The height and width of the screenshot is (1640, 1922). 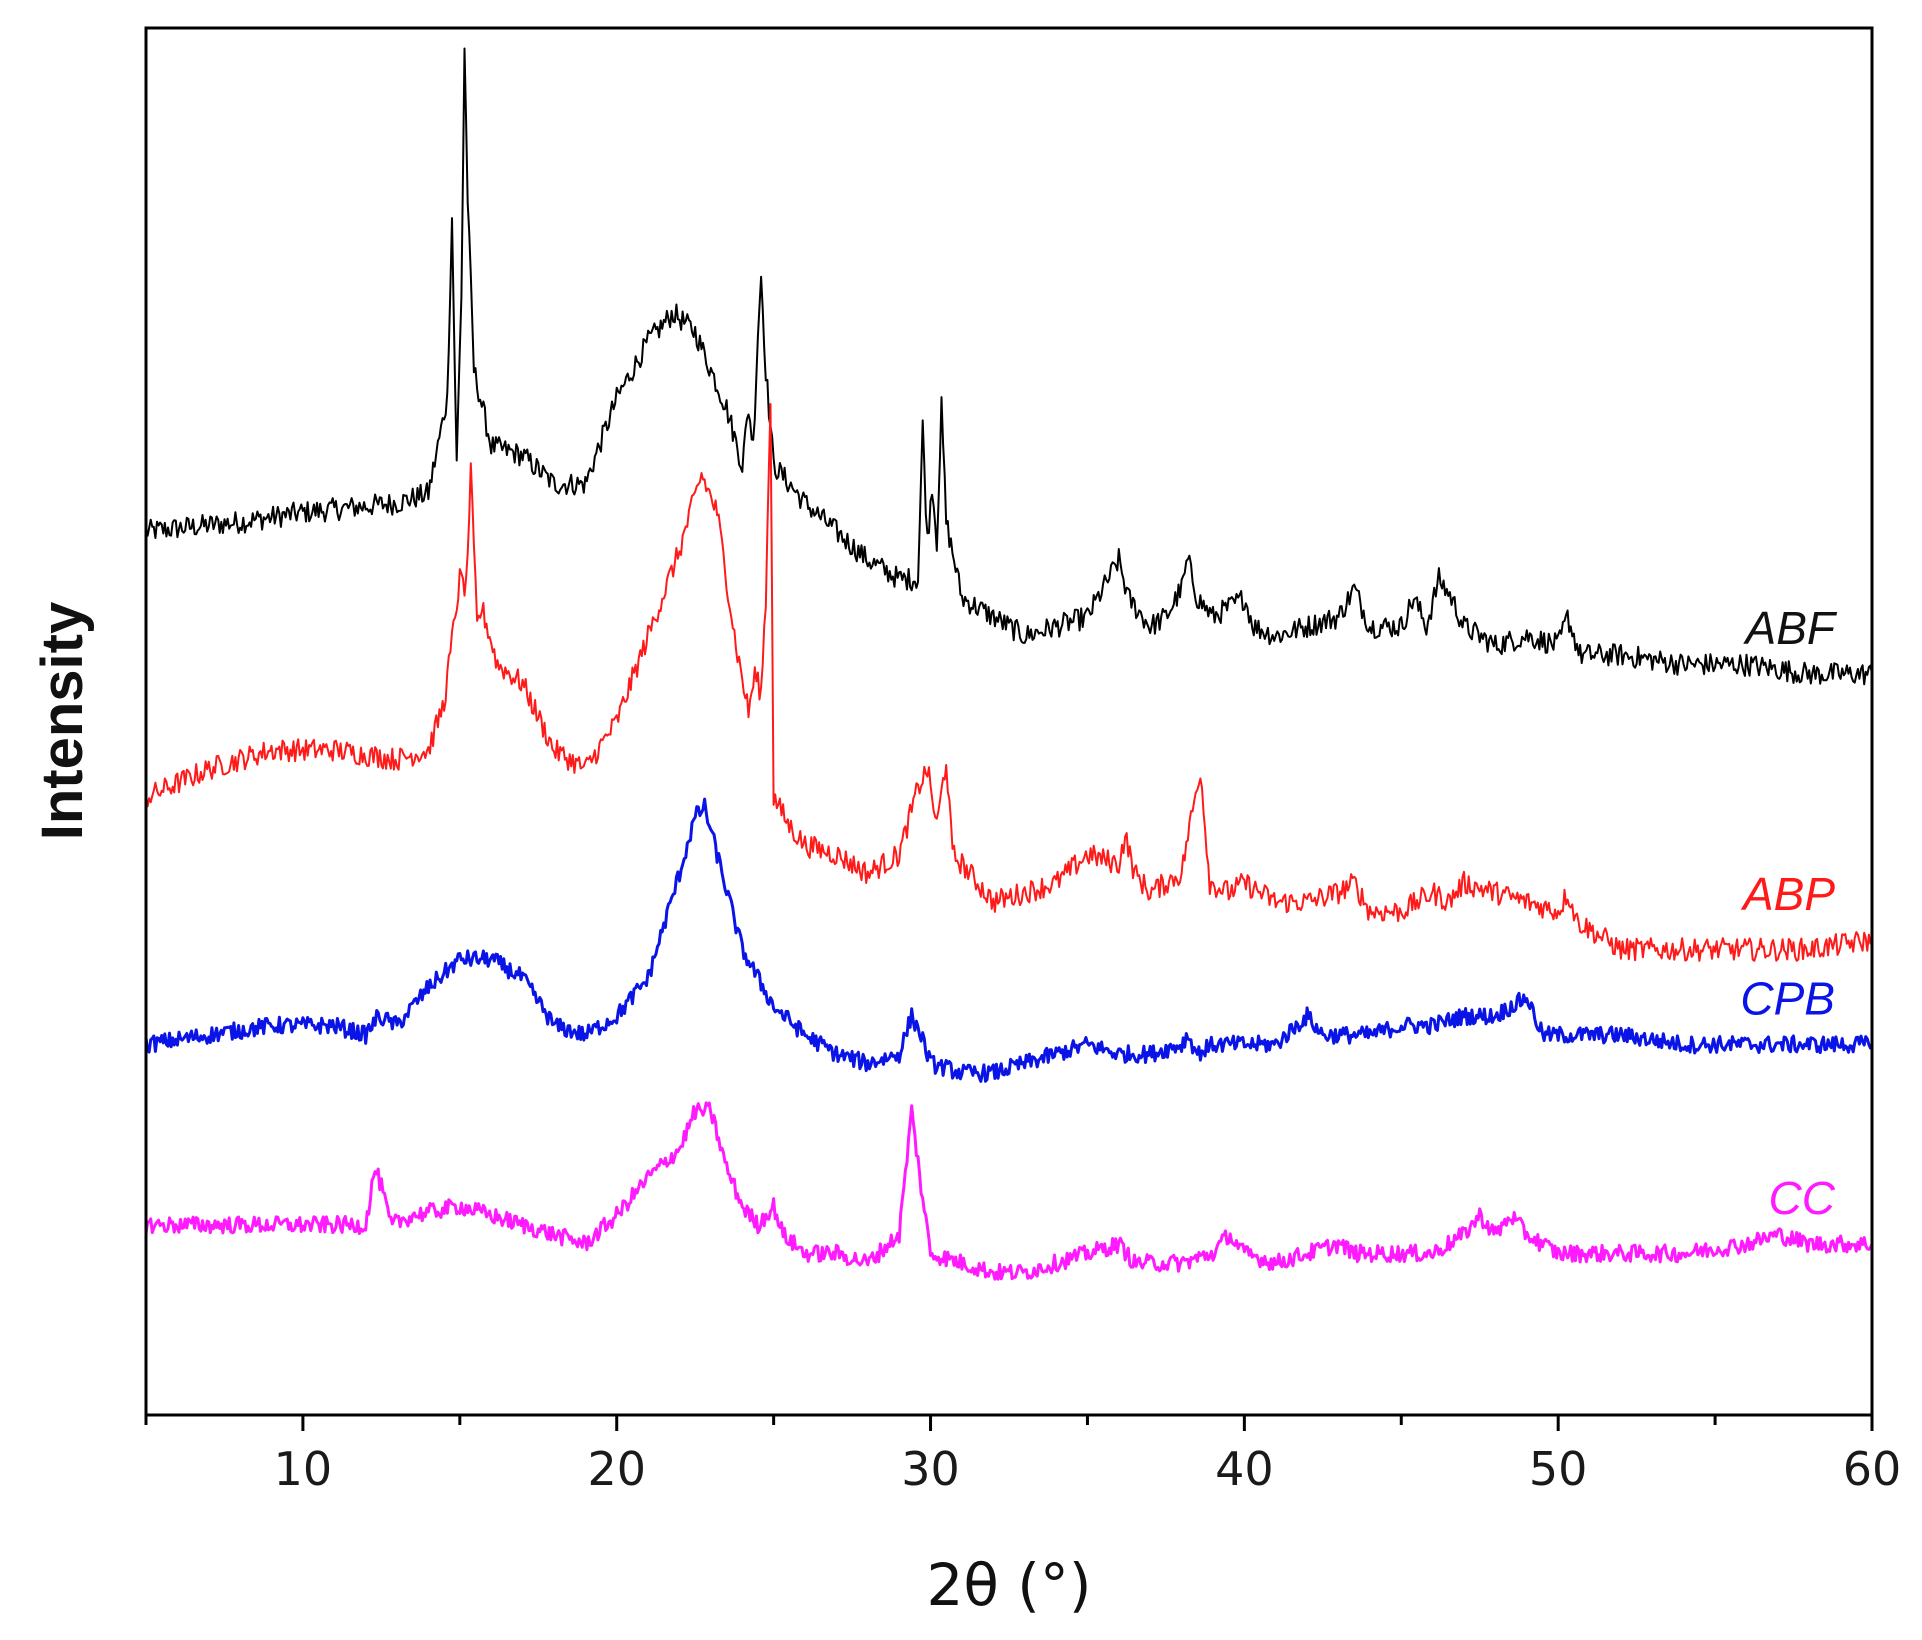 I want to click on series-label-abf: ABF, so click(x=1790, y=628).